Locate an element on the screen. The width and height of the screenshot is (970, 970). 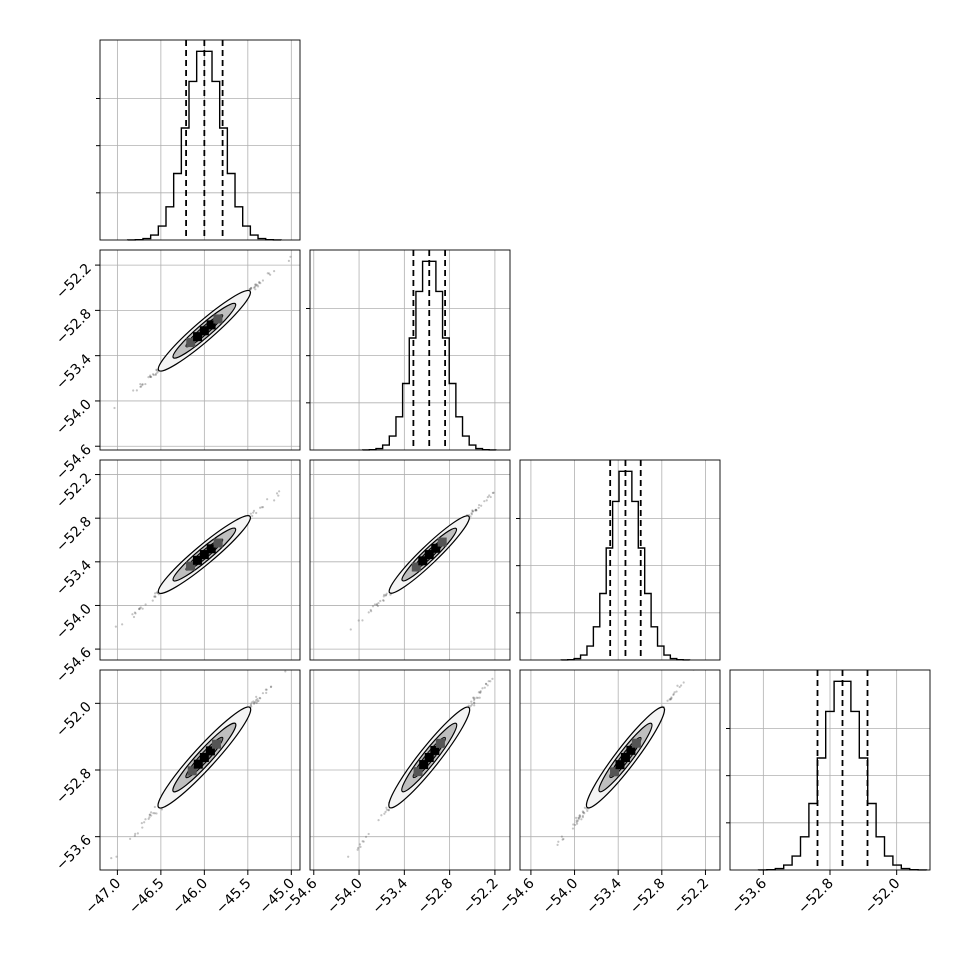
x-tick-label: −52.0 is located at coordinates (883, 897).